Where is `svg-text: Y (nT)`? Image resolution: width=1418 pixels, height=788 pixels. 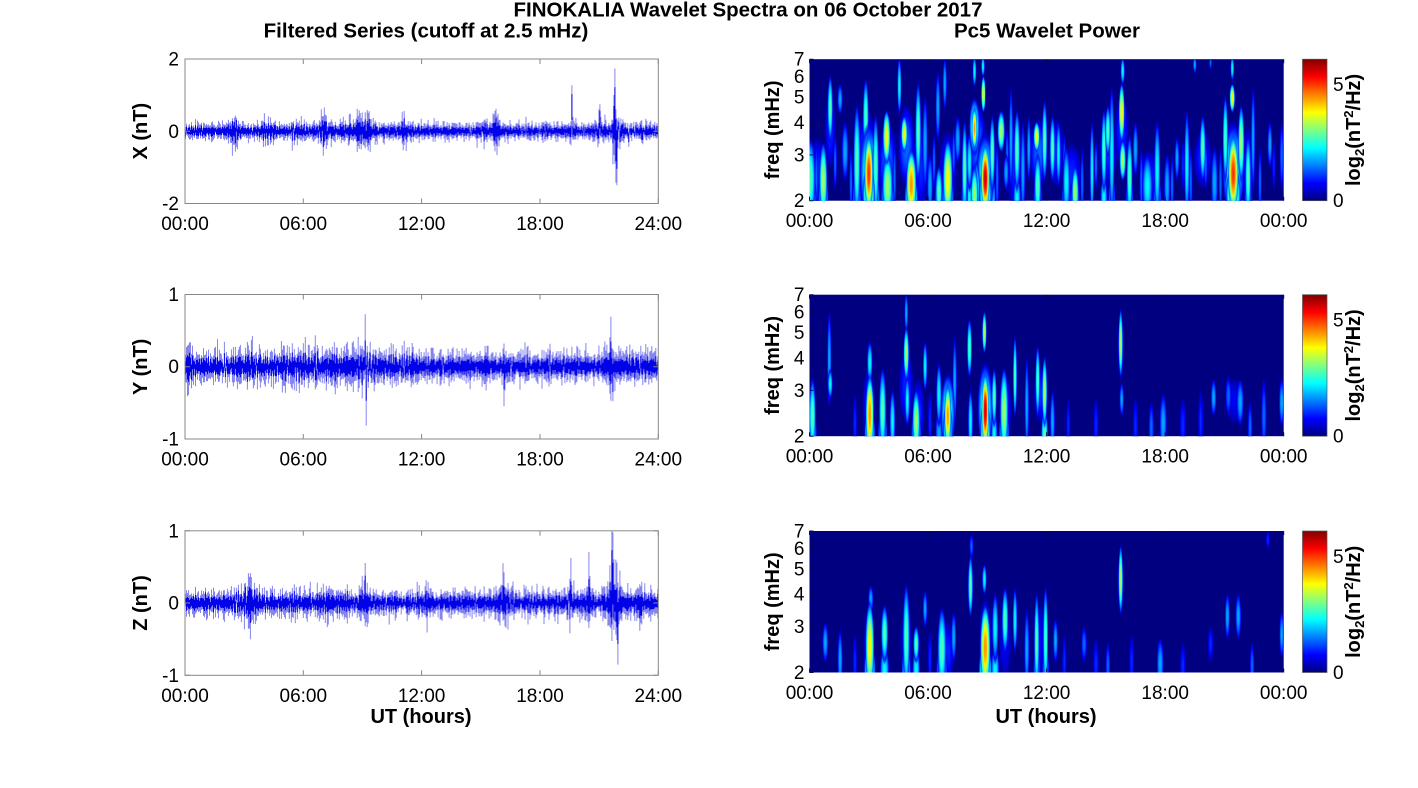 svg-text: Y (nT) is located at coordinates (141, 367).